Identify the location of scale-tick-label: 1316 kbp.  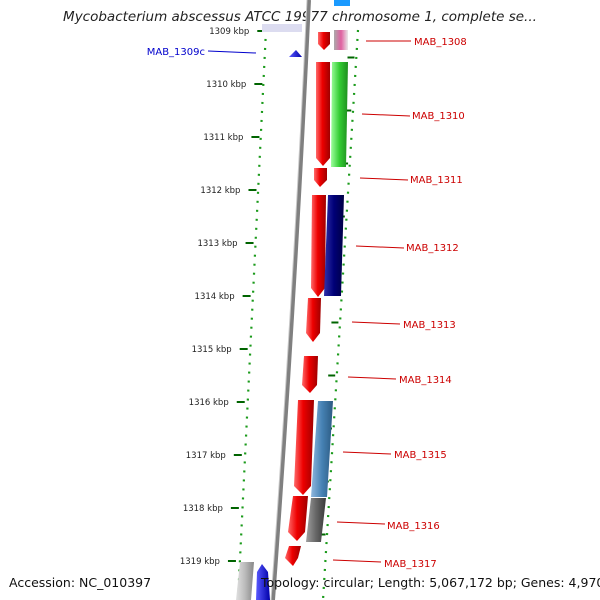
(209, 403).